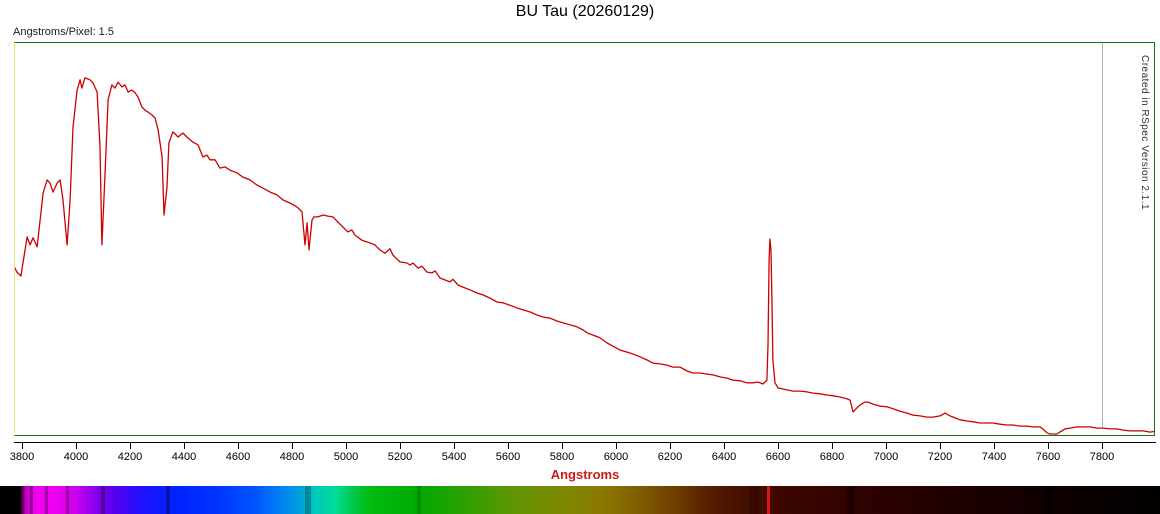 The width and height of the screenshot is (1160, 514). Describe the element at coordinates (238, 457) in the screenshot. I see `axis-tick-label: 4600` at that location.